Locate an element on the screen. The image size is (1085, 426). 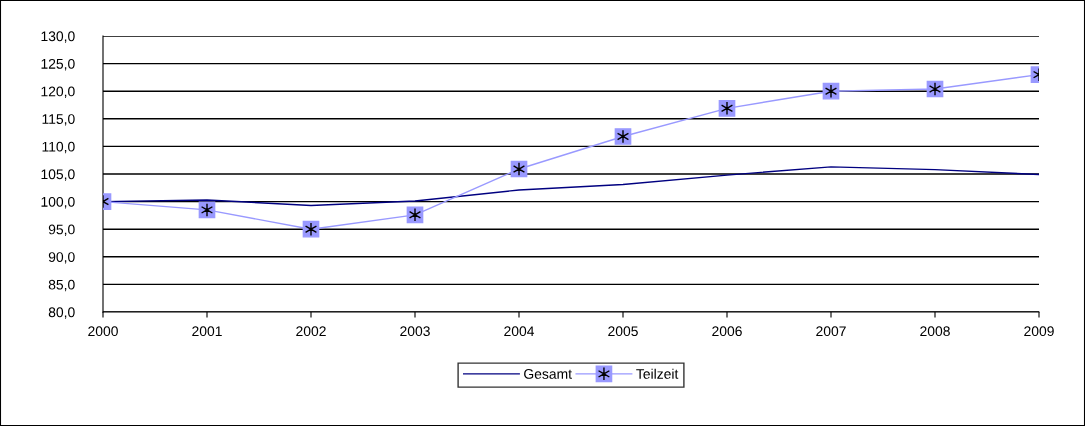
x-tick-label: 2007 is located at coordinates (831, 331).